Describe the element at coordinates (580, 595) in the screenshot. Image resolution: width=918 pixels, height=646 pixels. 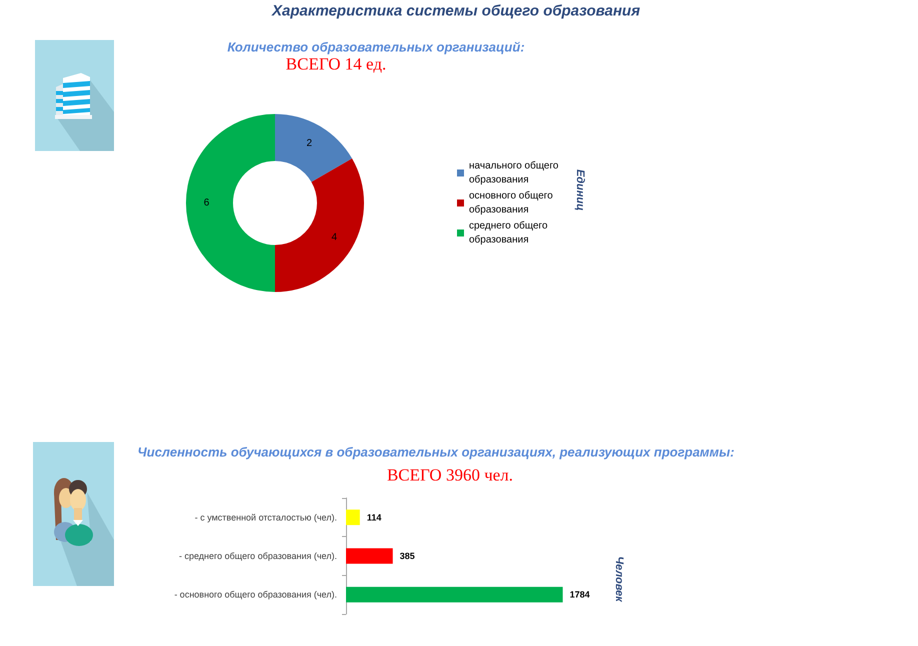
I see `data-label: 1784` at that location.